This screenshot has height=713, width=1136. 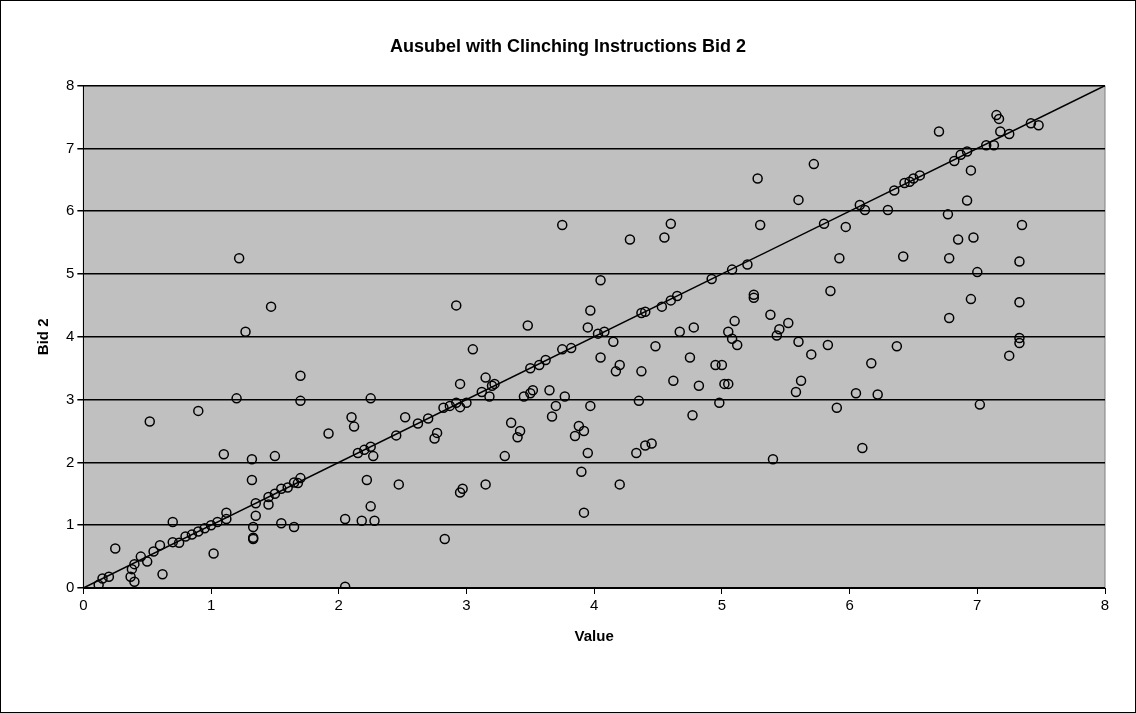 What do you see at coordinates (70, 524) in the screenshot?
I see `y-tick-label: 1` at bounding box center [70, 524].